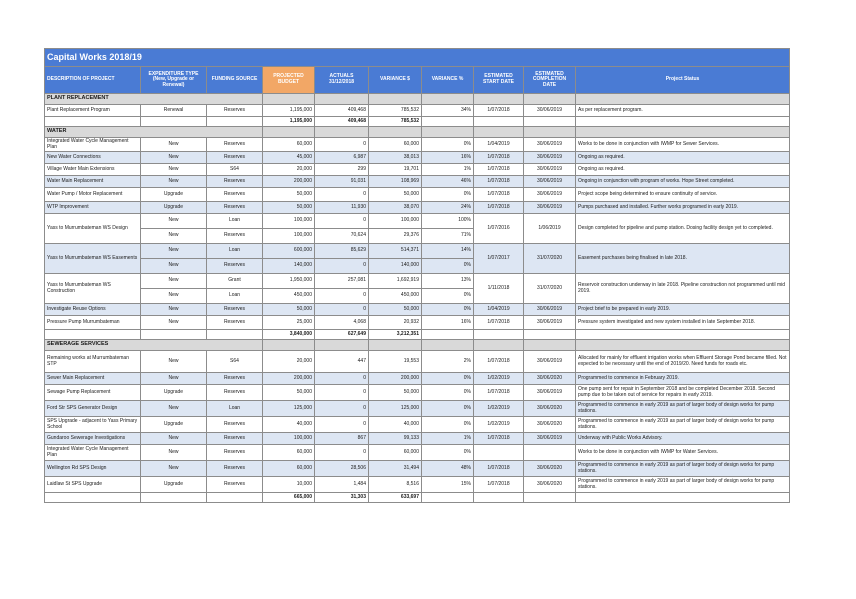  I want to click on actuals: 70,624, so click(341, 236).